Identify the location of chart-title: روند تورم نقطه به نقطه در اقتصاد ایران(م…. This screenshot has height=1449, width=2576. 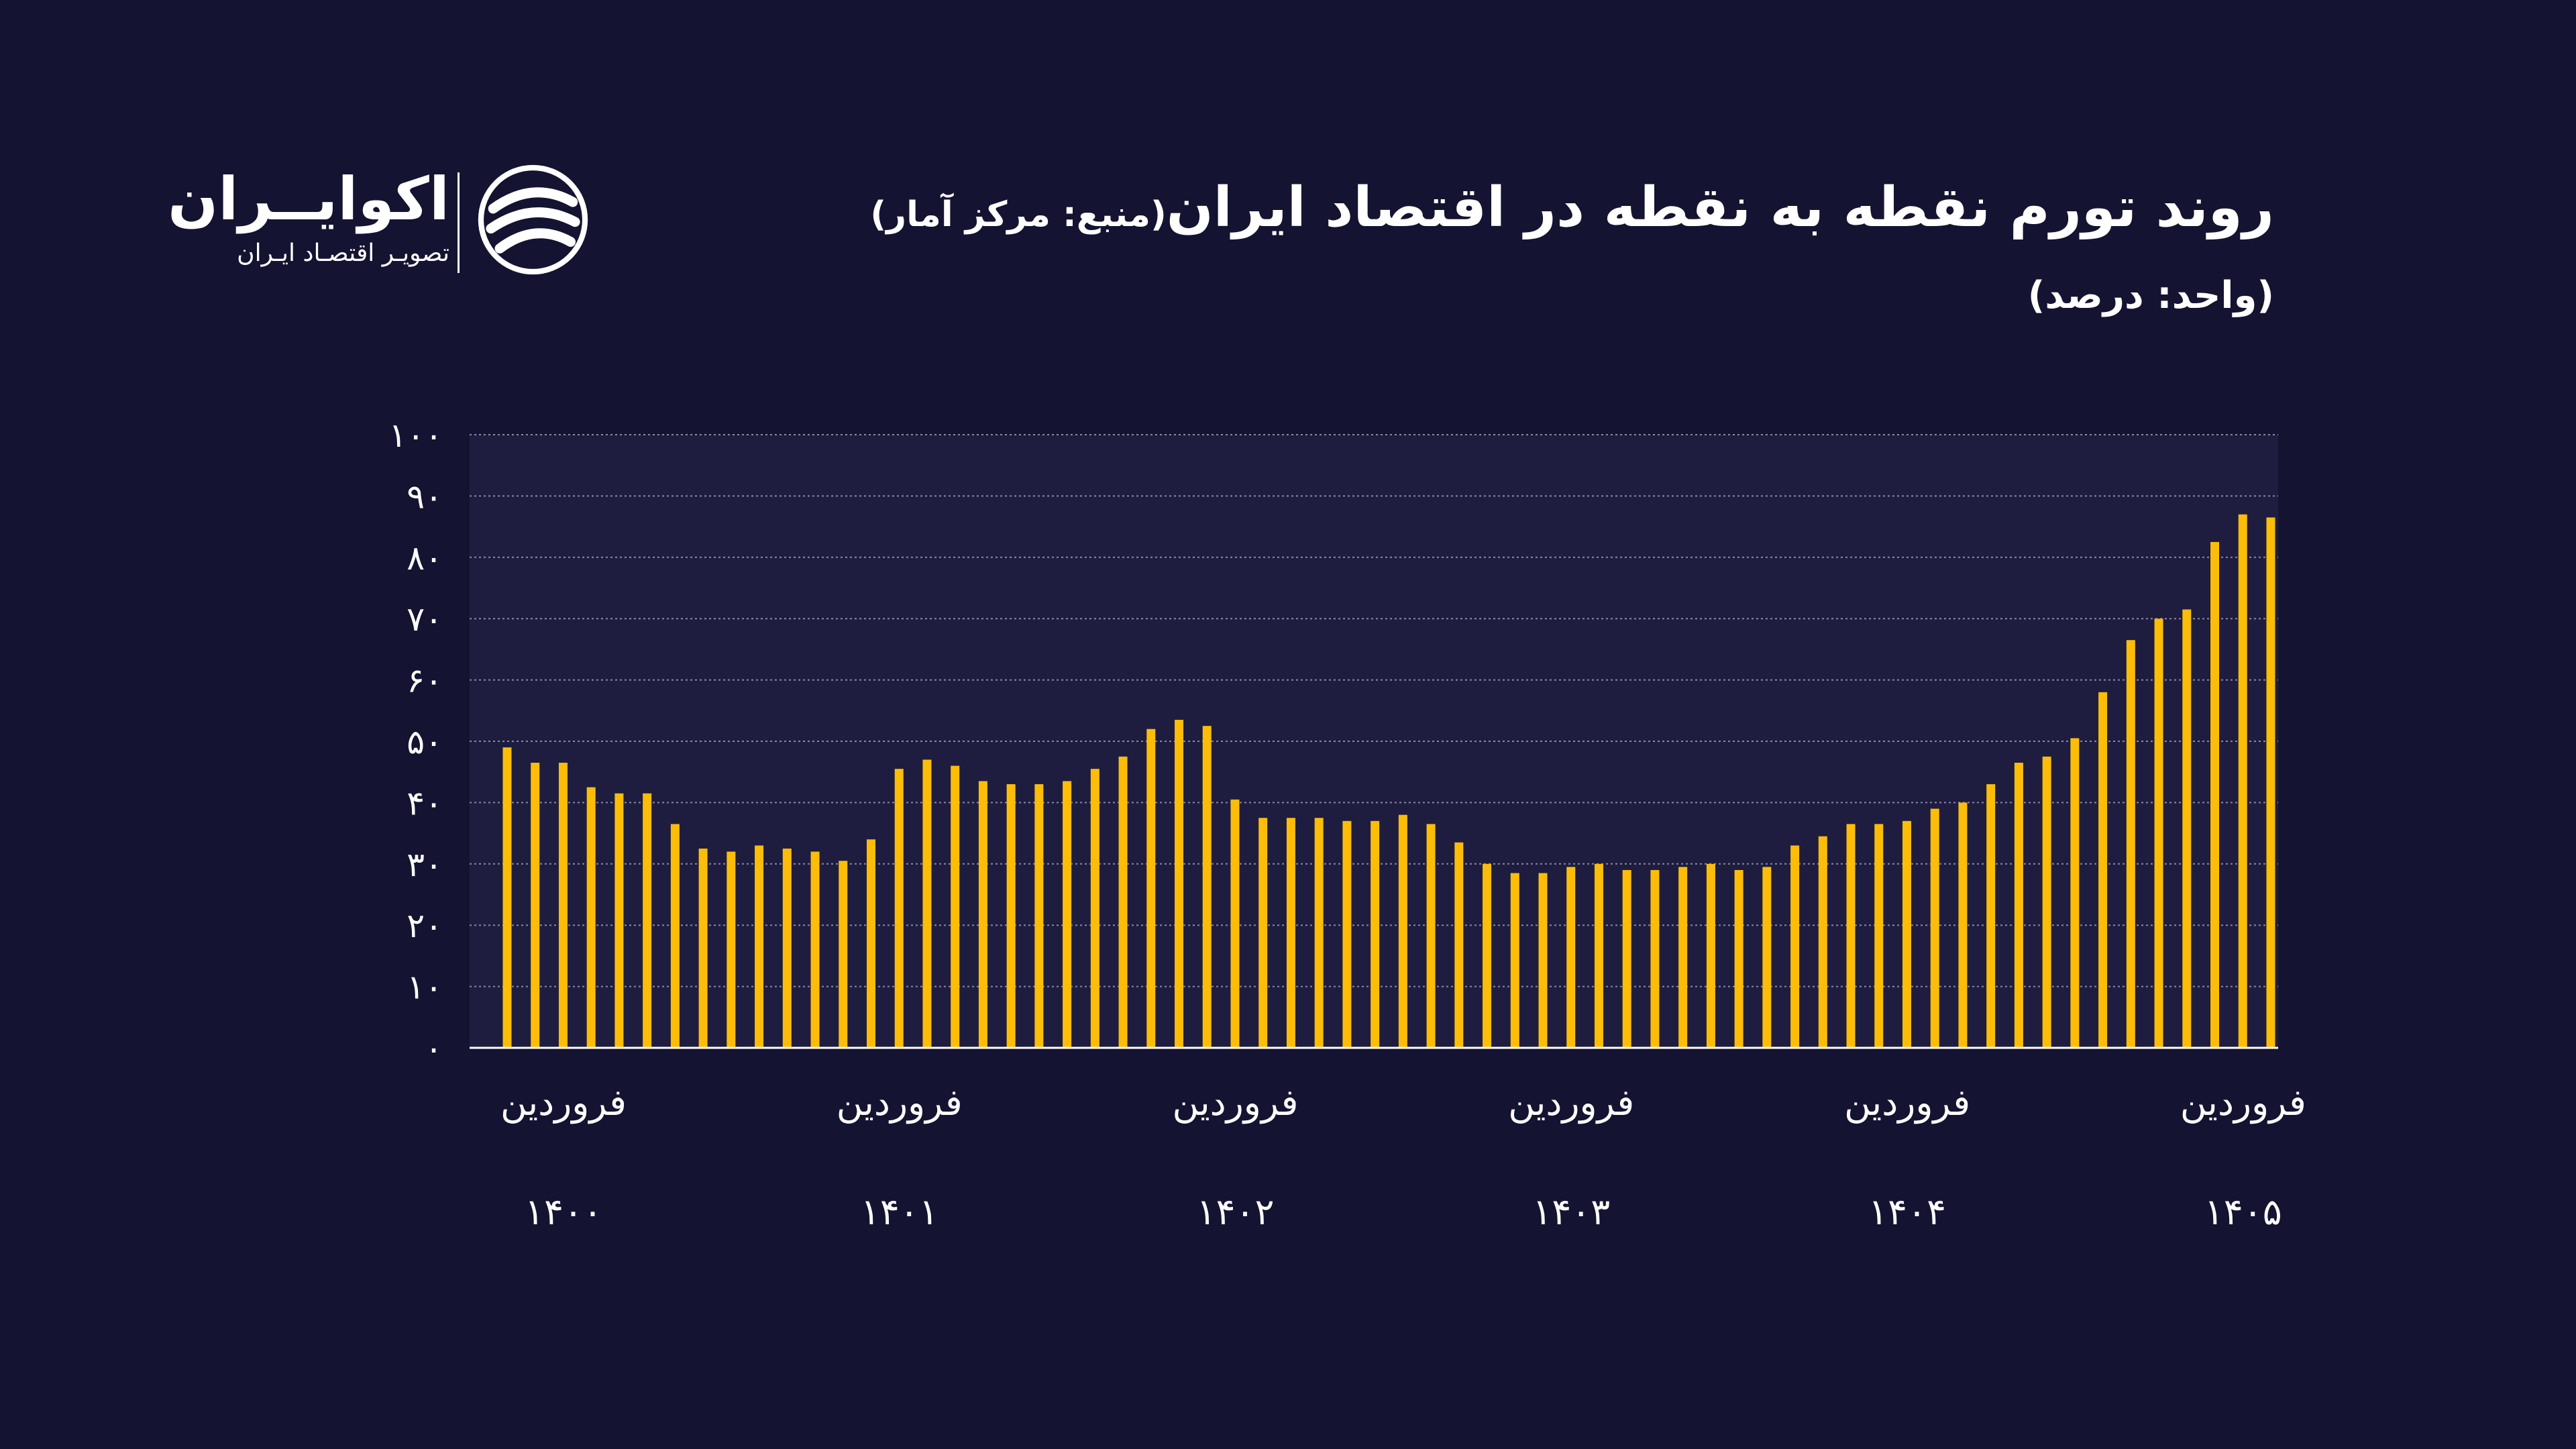
(1572, 207).